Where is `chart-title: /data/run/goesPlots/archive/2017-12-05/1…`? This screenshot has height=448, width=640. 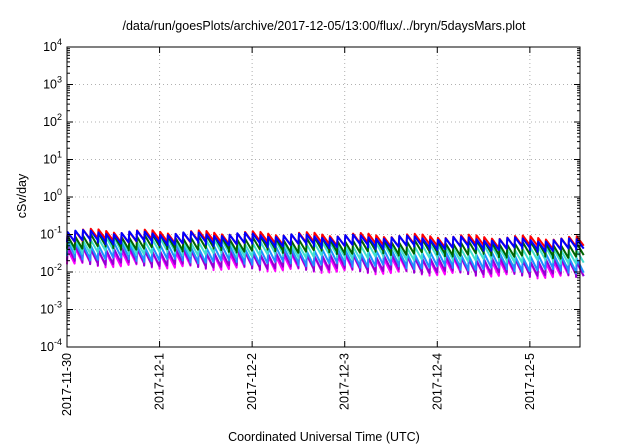
chart-title: /data/run/goesPlots/archive/2017-12-05/1… is located at coordinates (324, 26).